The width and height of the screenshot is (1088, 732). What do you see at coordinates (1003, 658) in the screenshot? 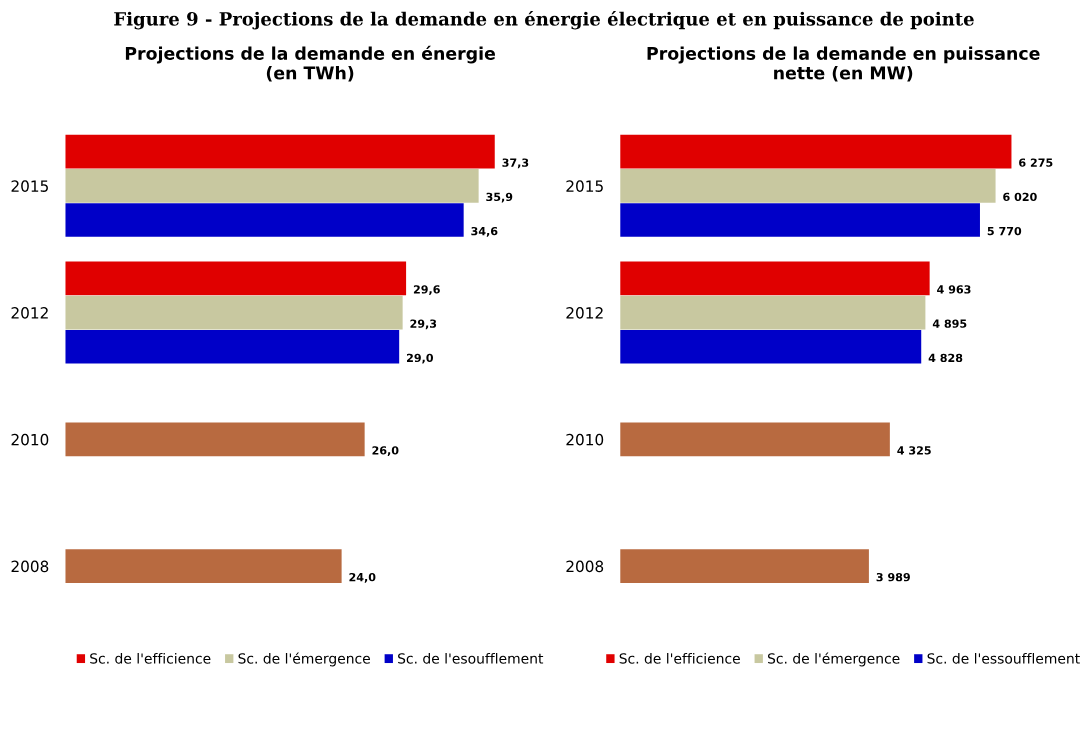
I see `legend-label: Sc. de l'essoufflement` at bounding box center [1003, 658].